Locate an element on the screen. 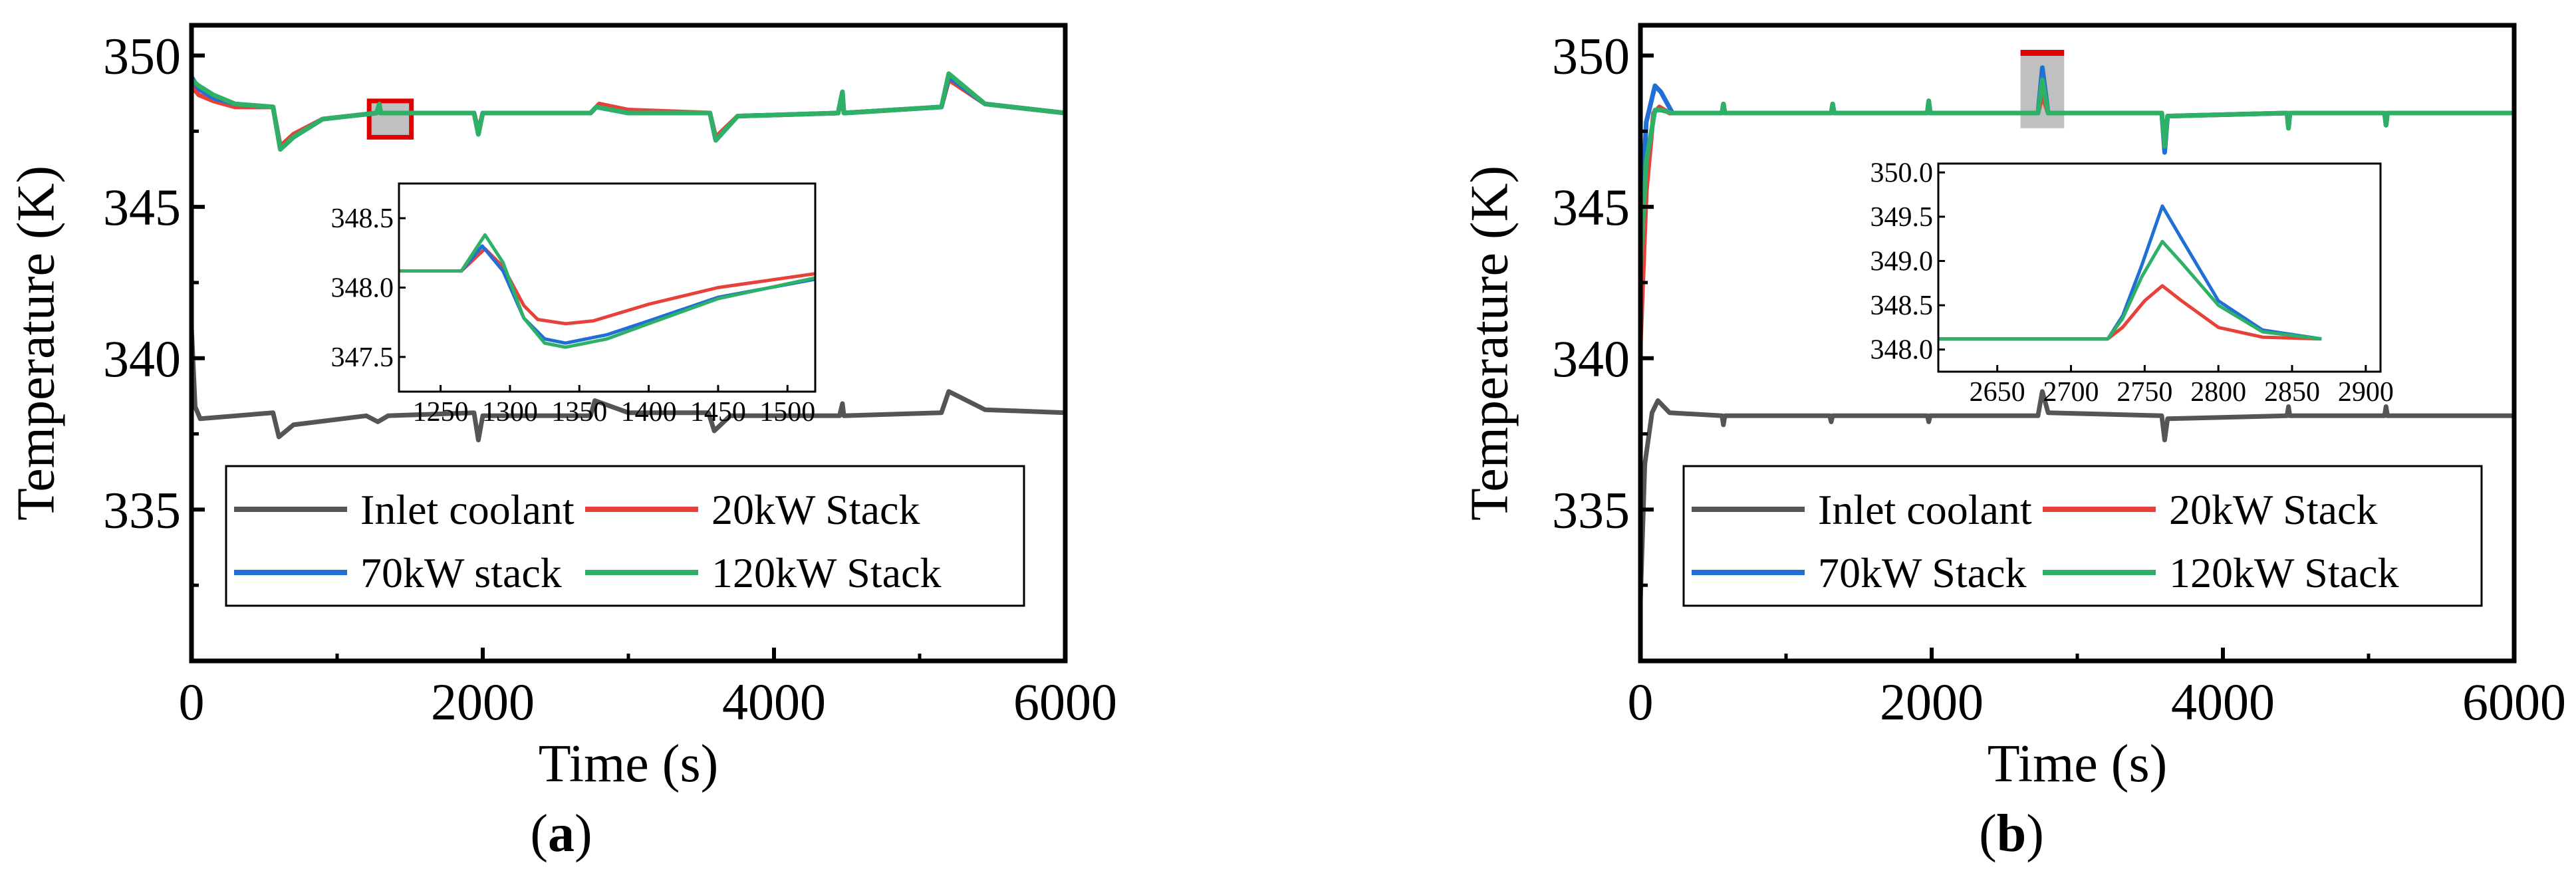 This screenshot has height=879, width=2576. inset-line-s70 is located at coordinates (607, 294).